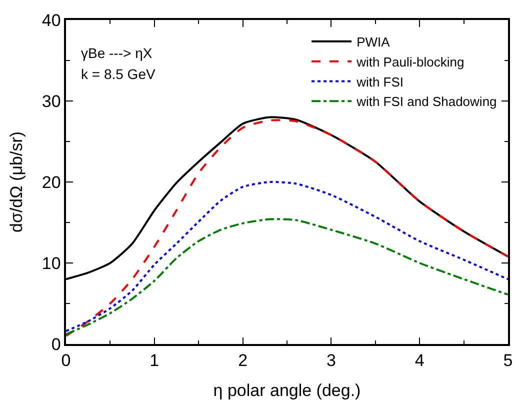 The image size is (519, 403). Describe the element at coordinates (373, 42) in the screenshot. I see `legend-label: PWIA` at that location.